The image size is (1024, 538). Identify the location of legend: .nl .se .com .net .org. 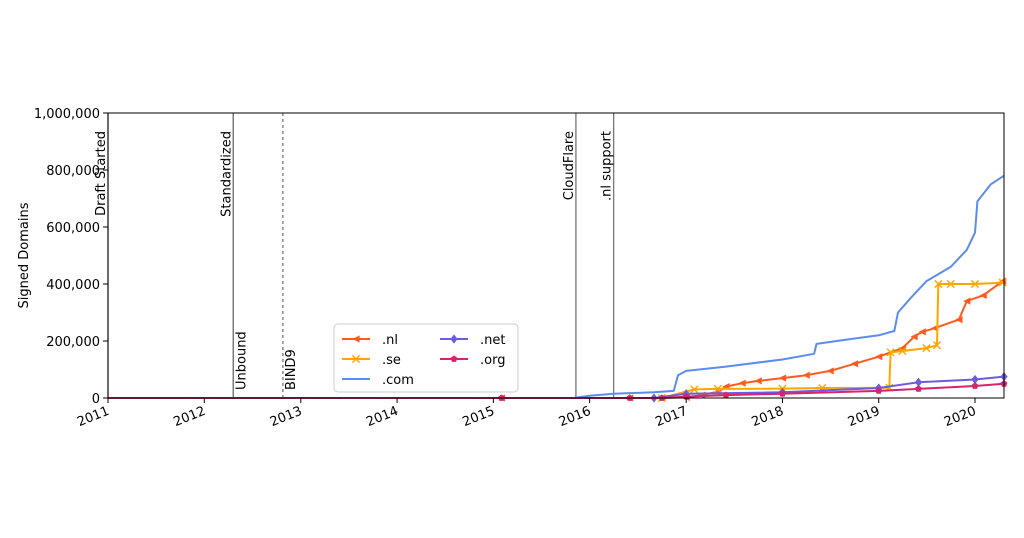
(426, 358).